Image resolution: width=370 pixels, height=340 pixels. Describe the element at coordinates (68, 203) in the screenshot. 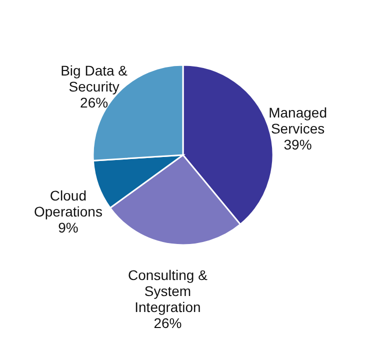

I see `slice-label: Cloud Operations` at that location.